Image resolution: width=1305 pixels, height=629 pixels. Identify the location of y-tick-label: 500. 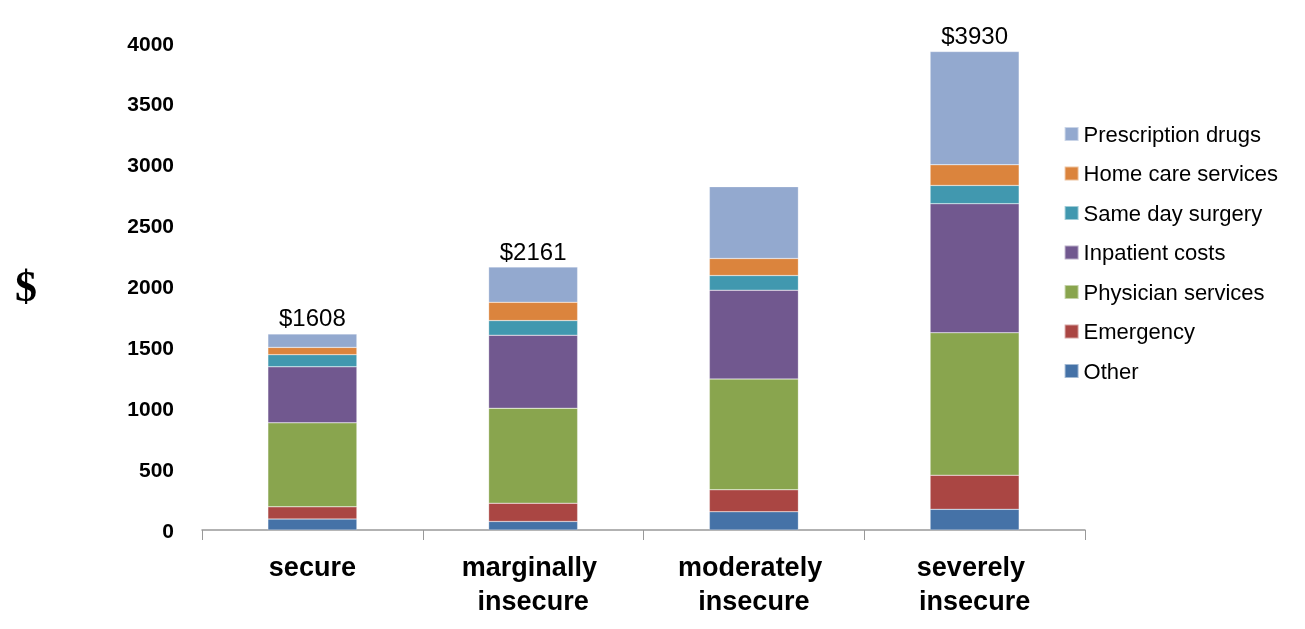
(156, 469).